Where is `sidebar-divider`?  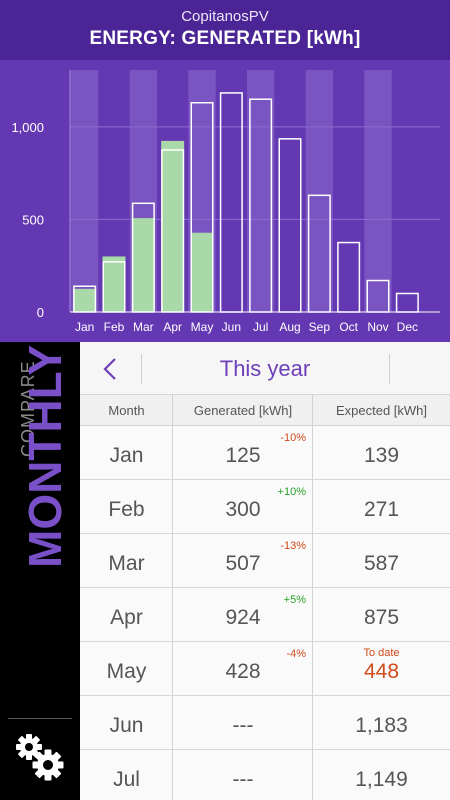
sidebar-divider is located at coordinates (40, 718).